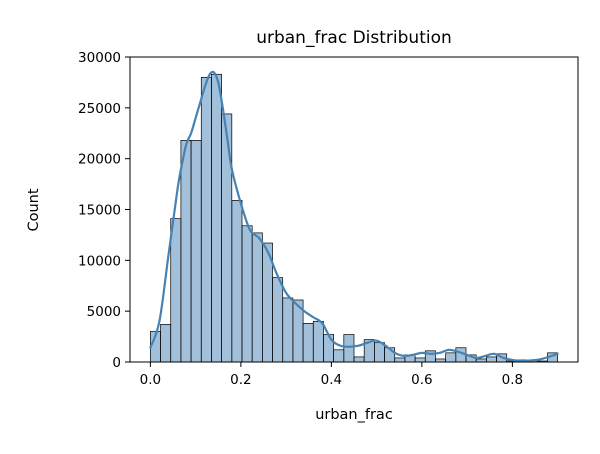 This screenshot has width=600, height=454. I want to click on x-axis: 0.0 0.2 0.4 0.6 0.8, so click(331, 375).